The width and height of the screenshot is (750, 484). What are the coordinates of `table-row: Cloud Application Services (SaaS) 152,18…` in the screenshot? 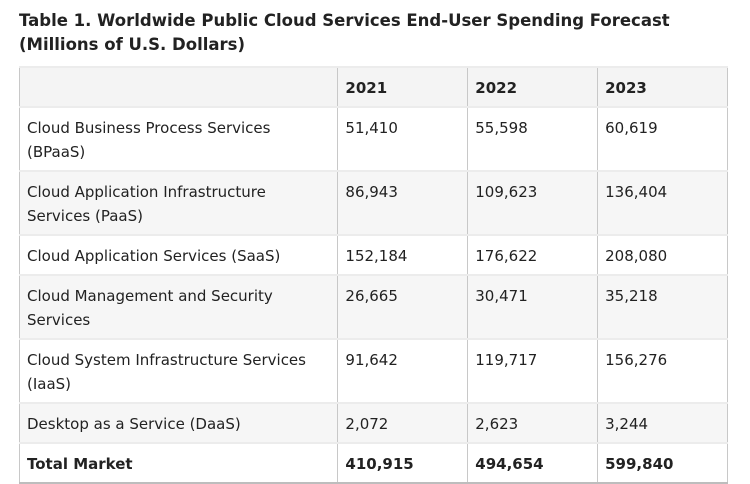 It's located at (373, 254).